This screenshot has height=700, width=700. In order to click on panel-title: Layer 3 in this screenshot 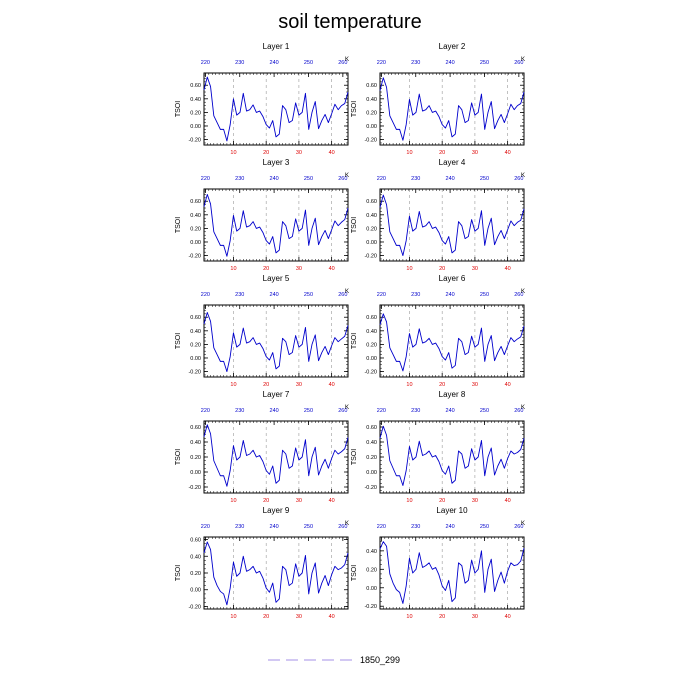, I will do `click(276, 162)`.